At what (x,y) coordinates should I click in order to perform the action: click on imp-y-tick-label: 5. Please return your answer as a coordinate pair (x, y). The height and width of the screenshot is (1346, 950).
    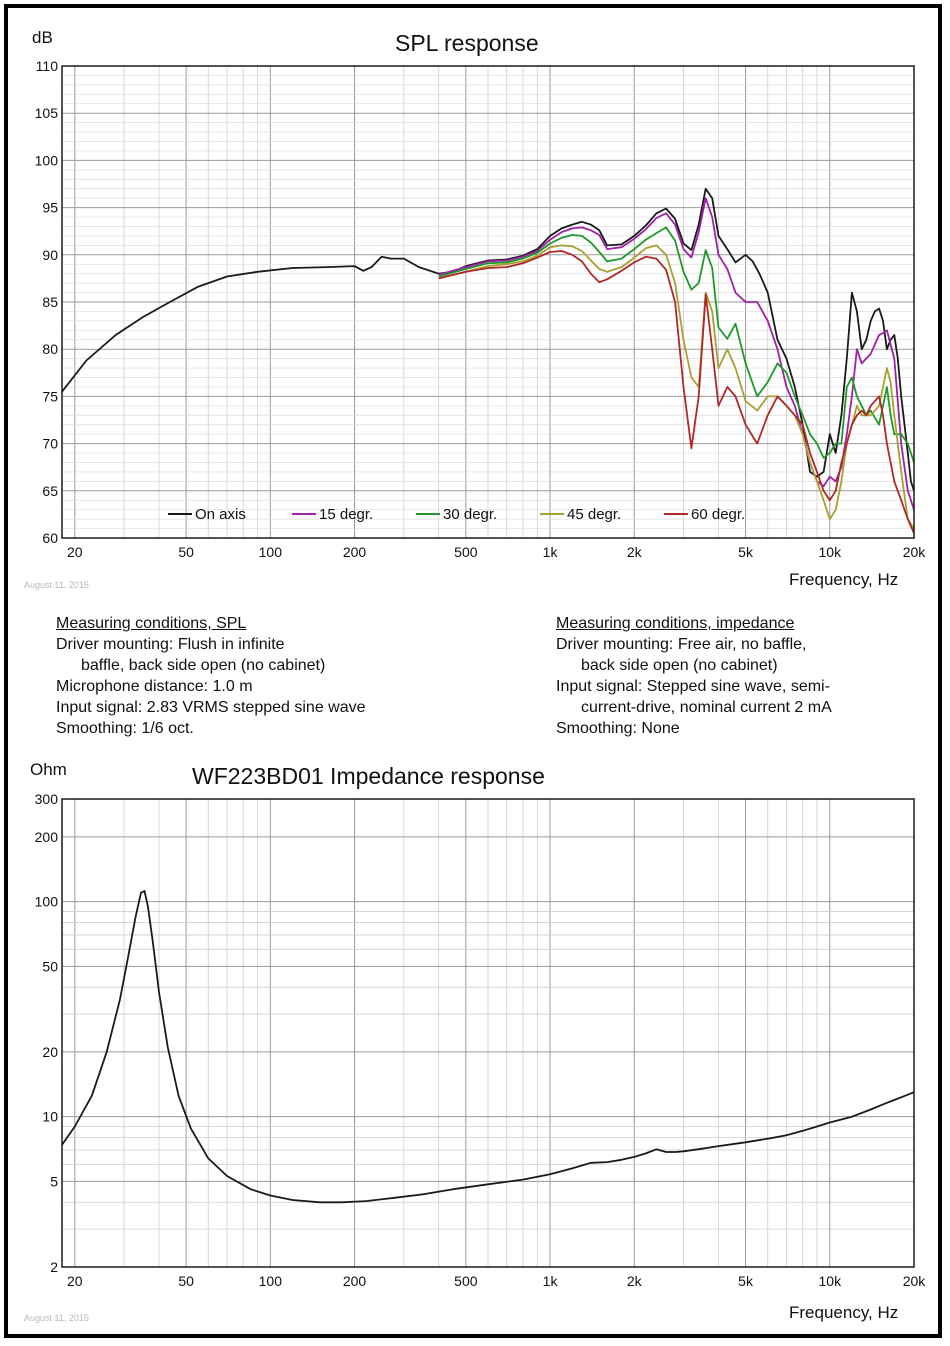
    Looking at the image, I should click on (54, 1181).